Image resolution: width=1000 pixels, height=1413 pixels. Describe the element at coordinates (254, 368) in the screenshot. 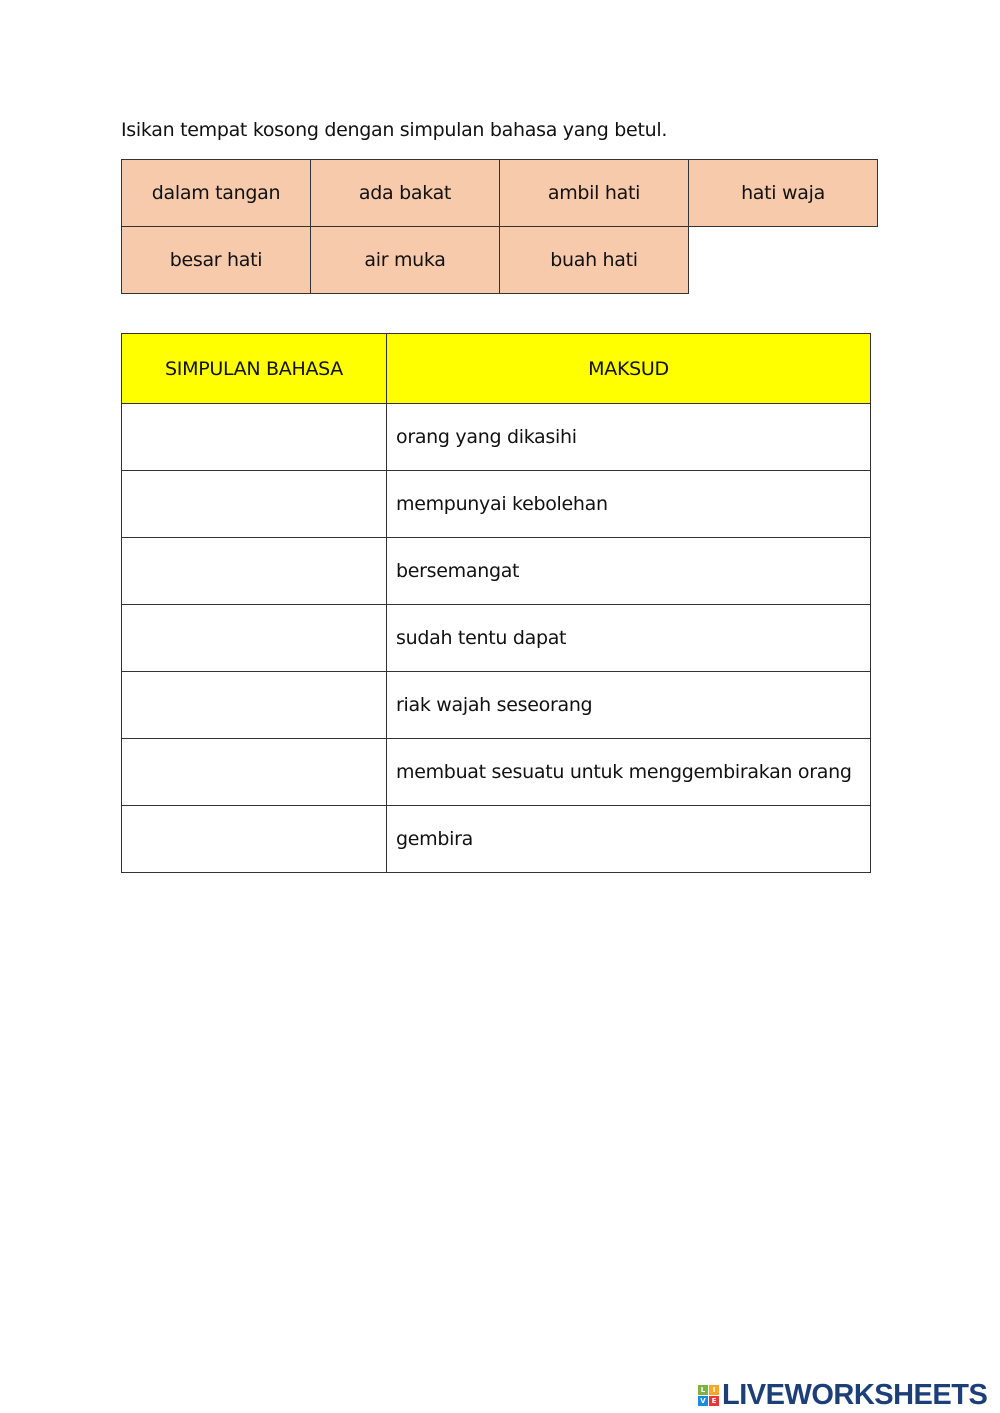

I see `header-simpulan-bahasa: SIMPULAN BAHASA` at that location.